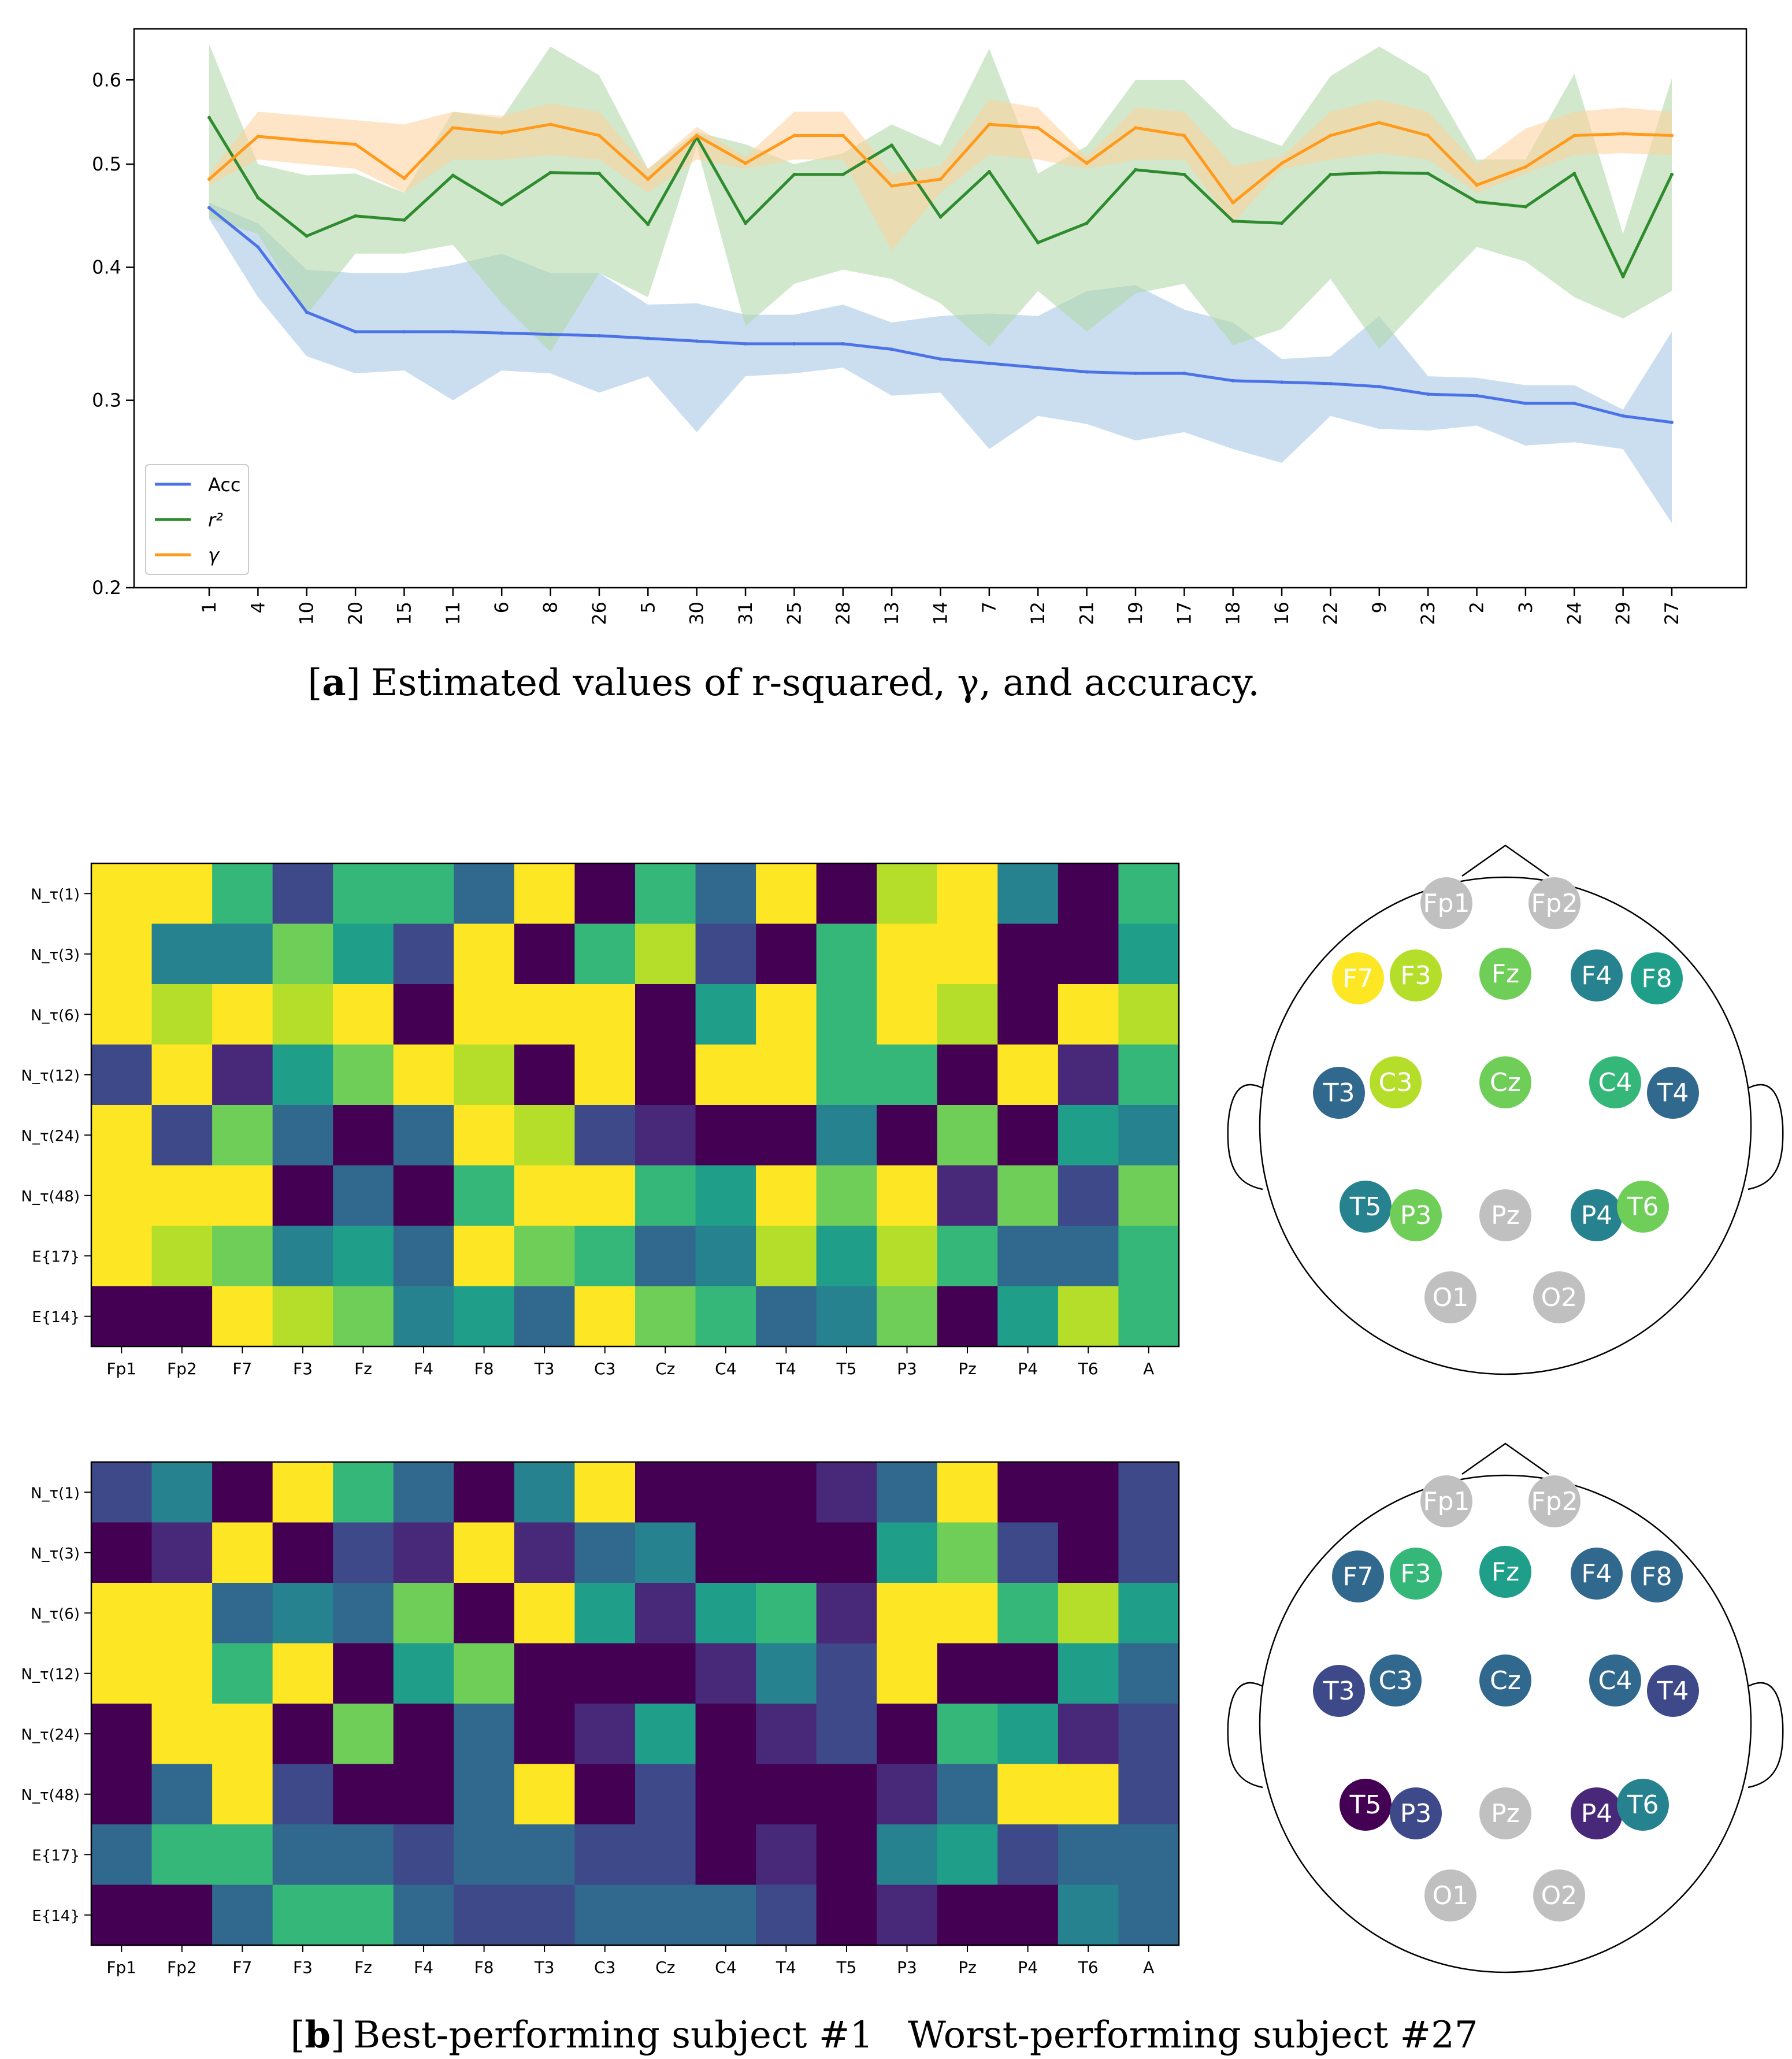 The height and width of the screenshot is (2059, 1792). I want to click on electrode-Fp2, so click(1554, 903).